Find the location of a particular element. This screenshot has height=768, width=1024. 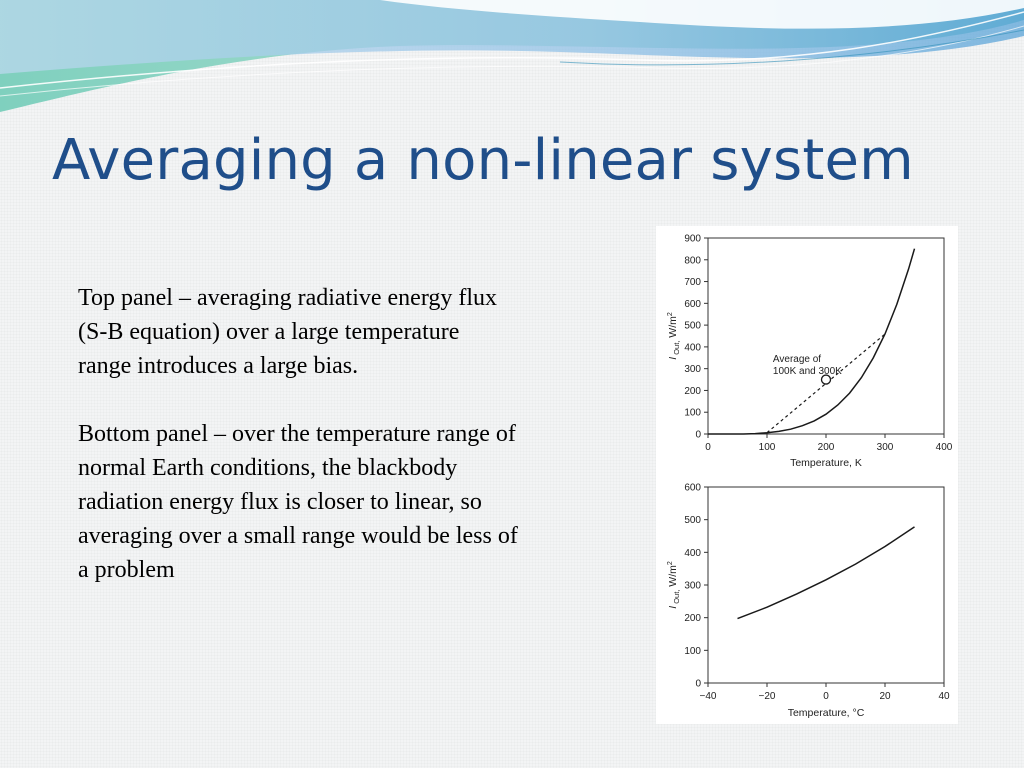

wave-white is located at coordinates (702, 14).